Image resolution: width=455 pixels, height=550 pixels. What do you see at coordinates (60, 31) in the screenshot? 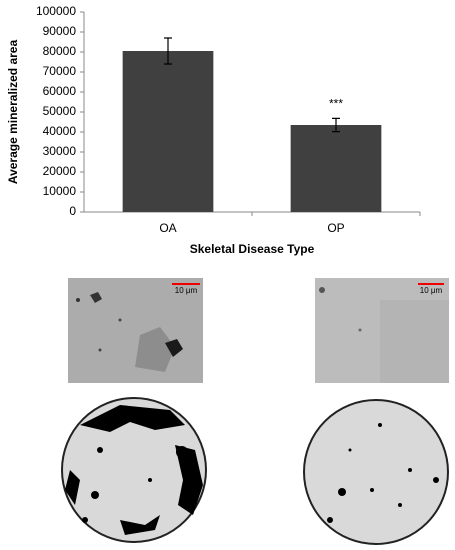
I see `y-tick-label: 90000` at bounding box center [60, 31].